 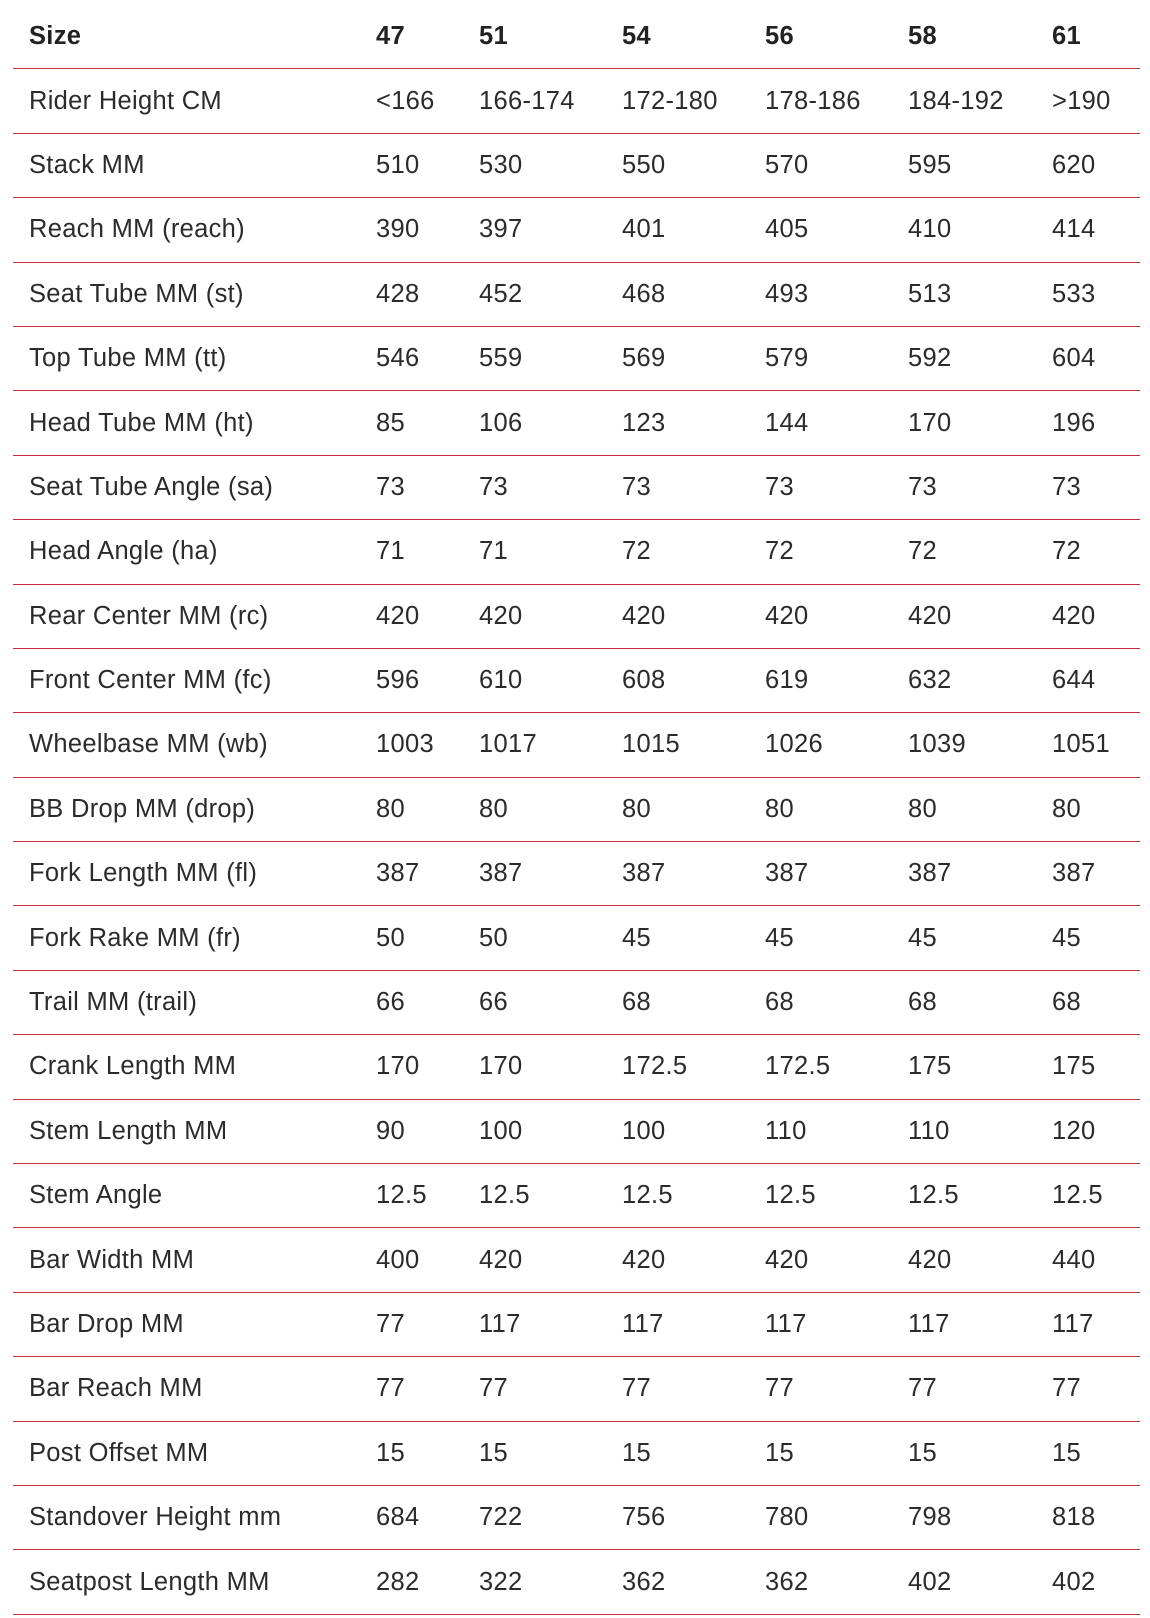 What do you see at coordinates (550, 1518) in the screenshot?
I see `cell-value: 722` at bounding box center [550, 1518].